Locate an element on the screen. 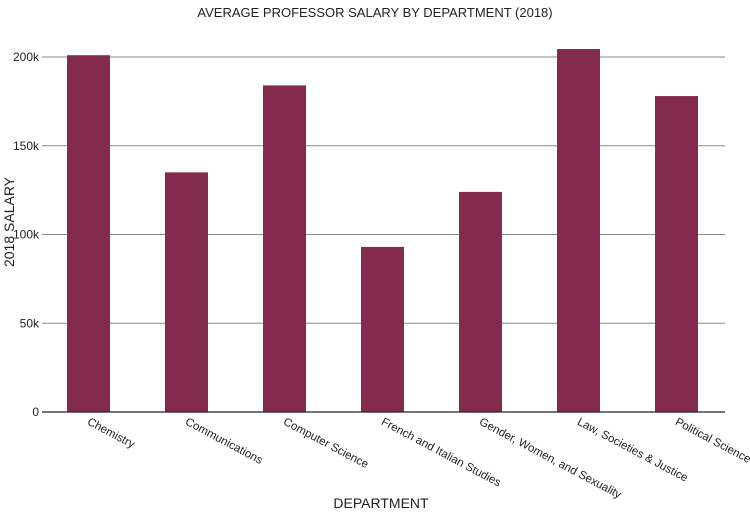 This screenshot has height=519, width=750. x-tick-label: Computer Science is located at coordinates (325, 443).